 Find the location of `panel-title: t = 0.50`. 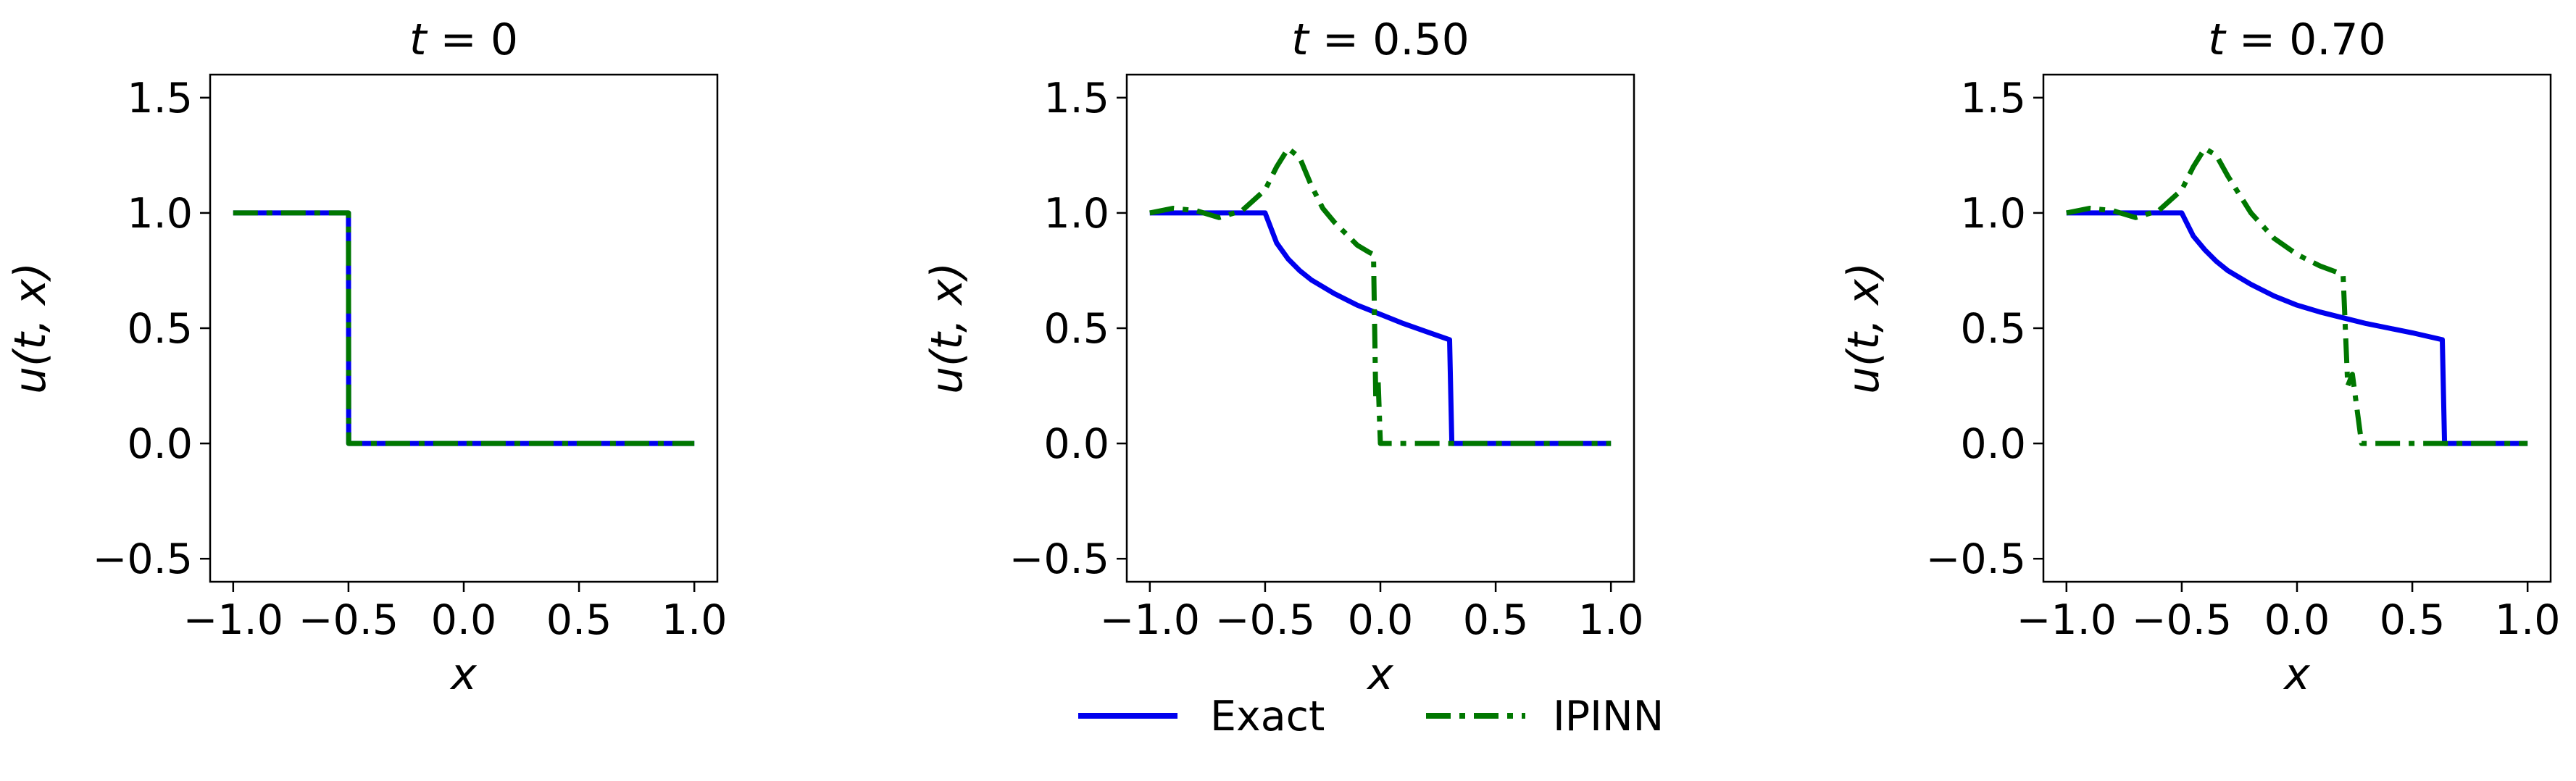

panel-title: t = 0.50 is located at coordinates (1380, 39).